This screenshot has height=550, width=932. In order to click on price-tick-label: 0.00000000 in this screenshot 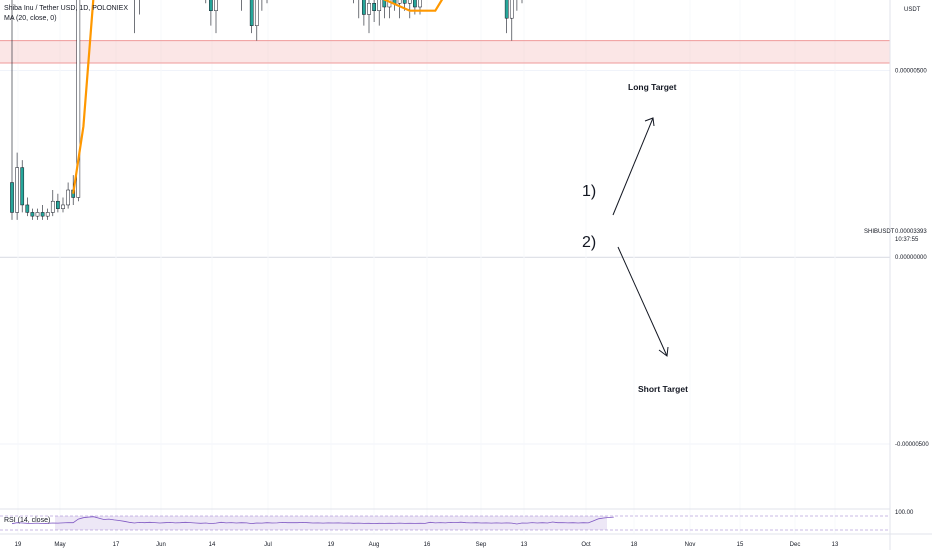, I will do `click(911, 258)`.